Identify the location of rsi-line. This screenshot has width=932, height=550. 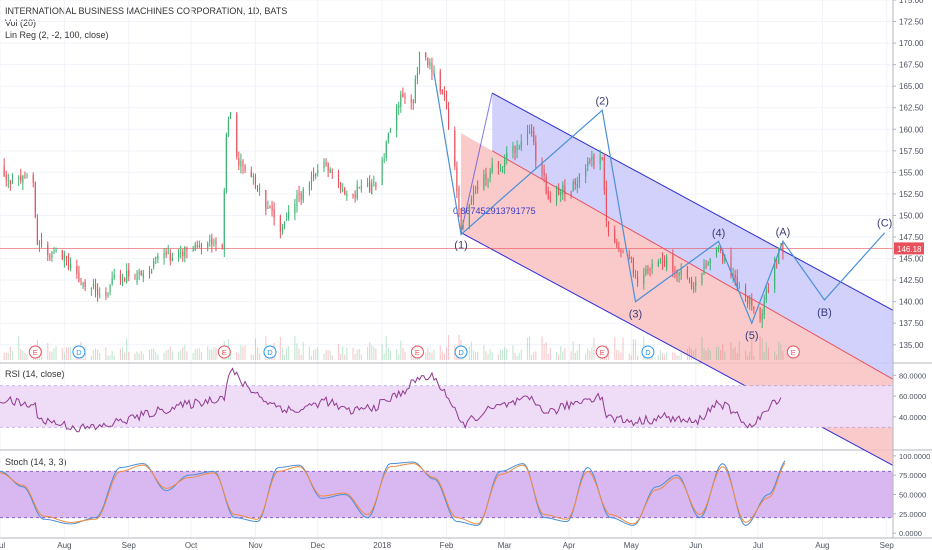
(391, 400).